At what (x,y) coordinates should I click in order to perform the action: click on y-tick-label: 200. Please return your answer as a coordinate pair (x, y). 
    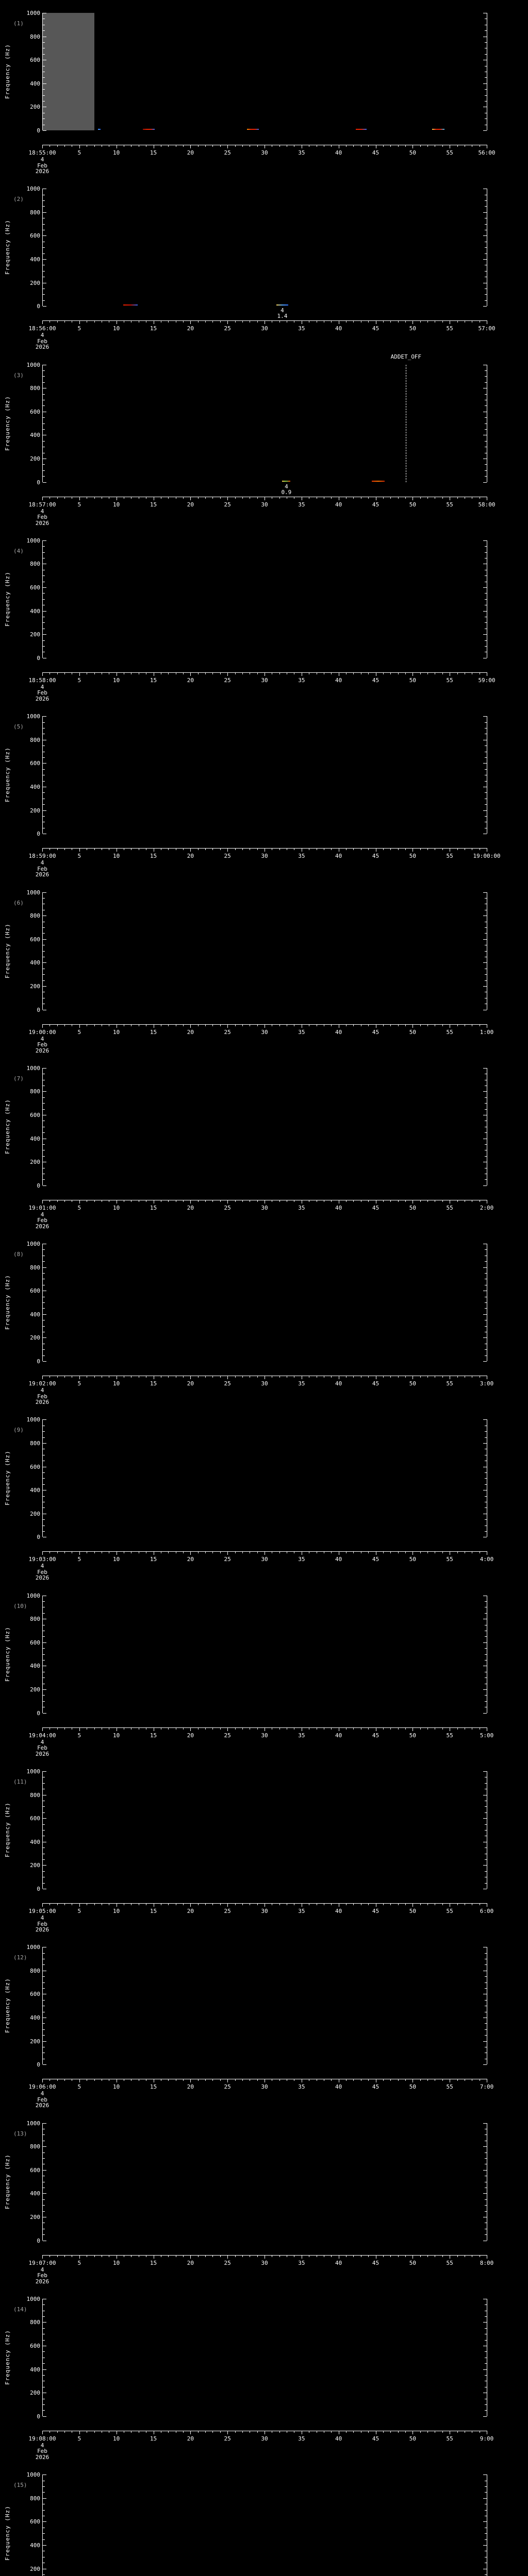
    Looking at the image, I should click on (35, 810).